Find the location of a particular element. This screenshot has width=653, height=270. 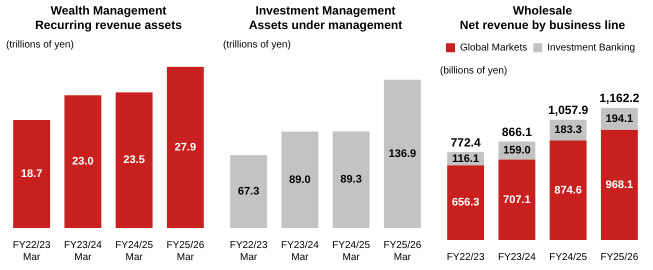

total-label: 1,057.9 is located at coordinates (568, 110).